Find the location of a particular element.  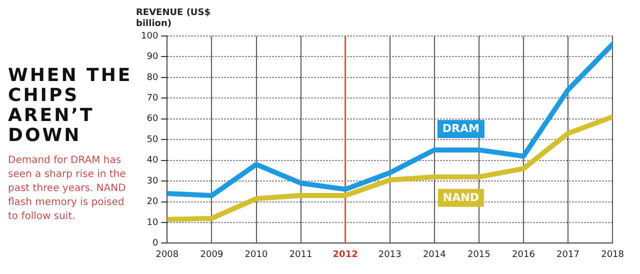

x-tick-label: 2015 is located at coordinates (478, 255).